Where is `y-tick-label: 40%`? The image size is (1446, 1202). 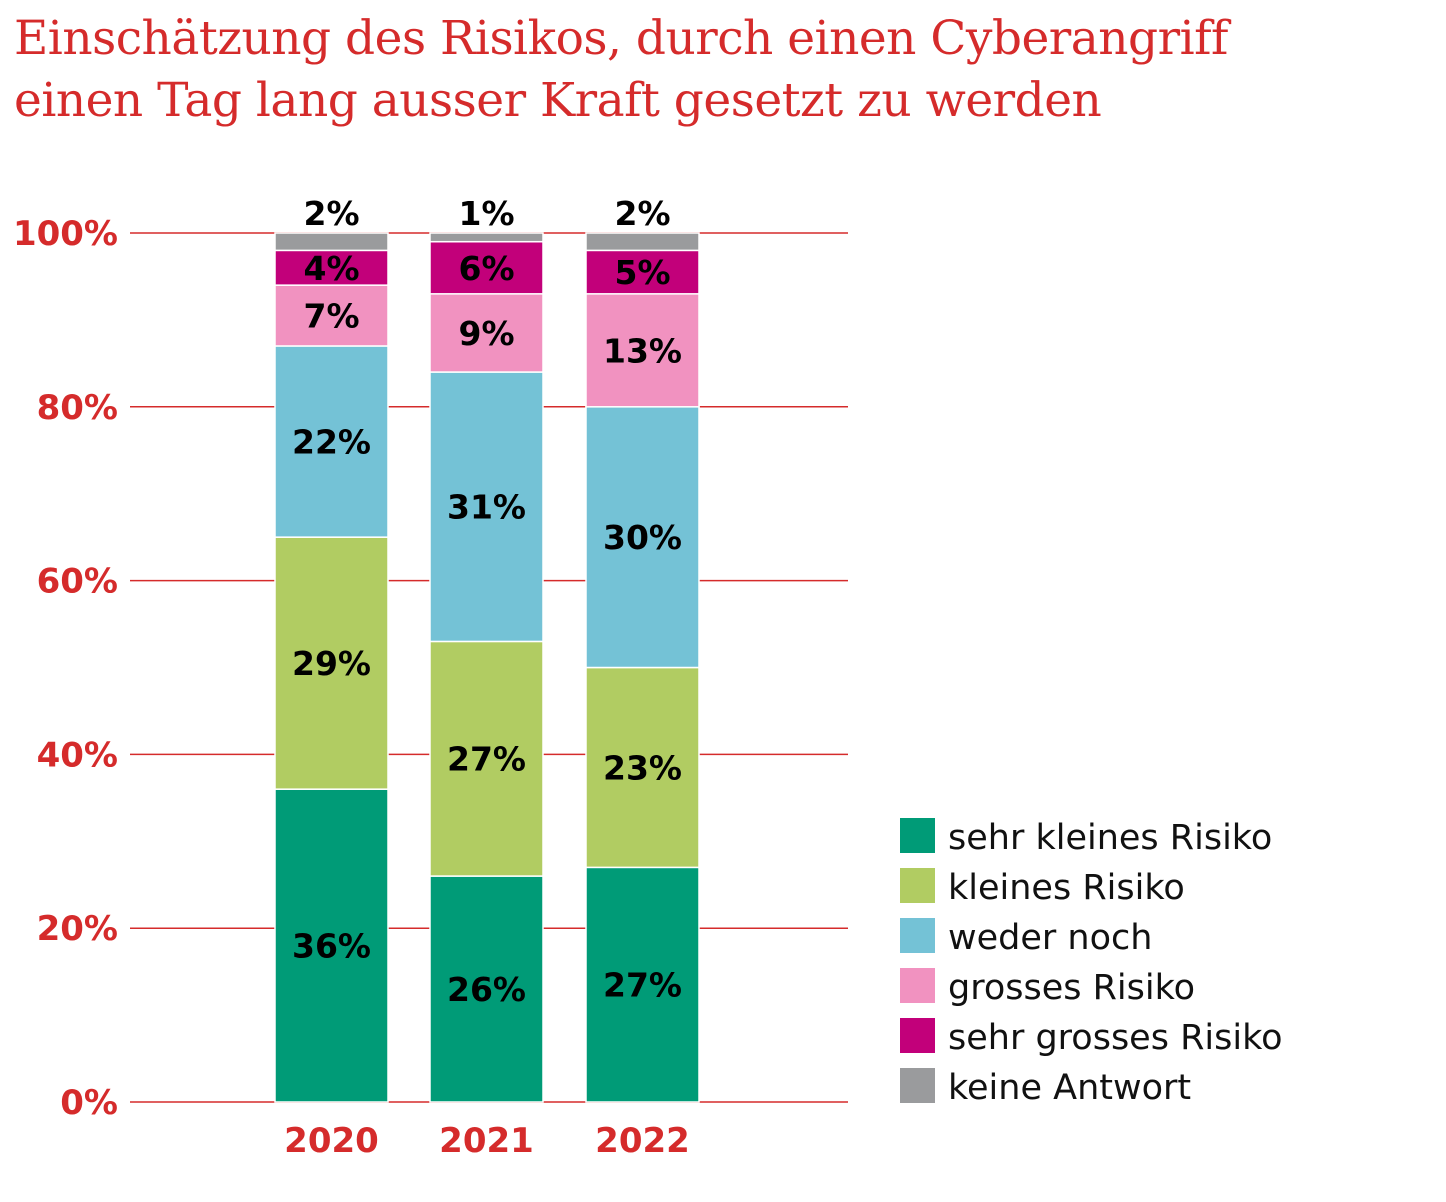
y-tick-label: 40% is located at coordinates (77, 755).